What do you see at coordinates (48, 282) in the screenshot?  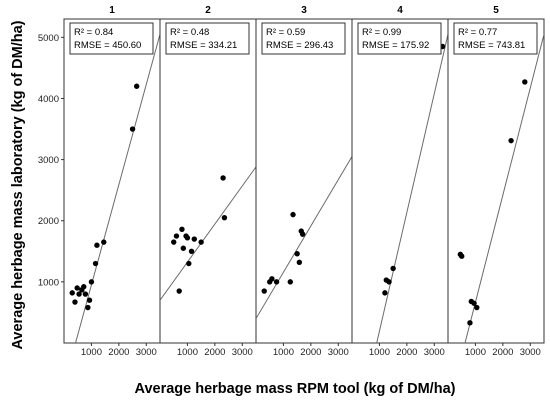 I see `y-tick-label: 1000` at bounding box center [48, 282].